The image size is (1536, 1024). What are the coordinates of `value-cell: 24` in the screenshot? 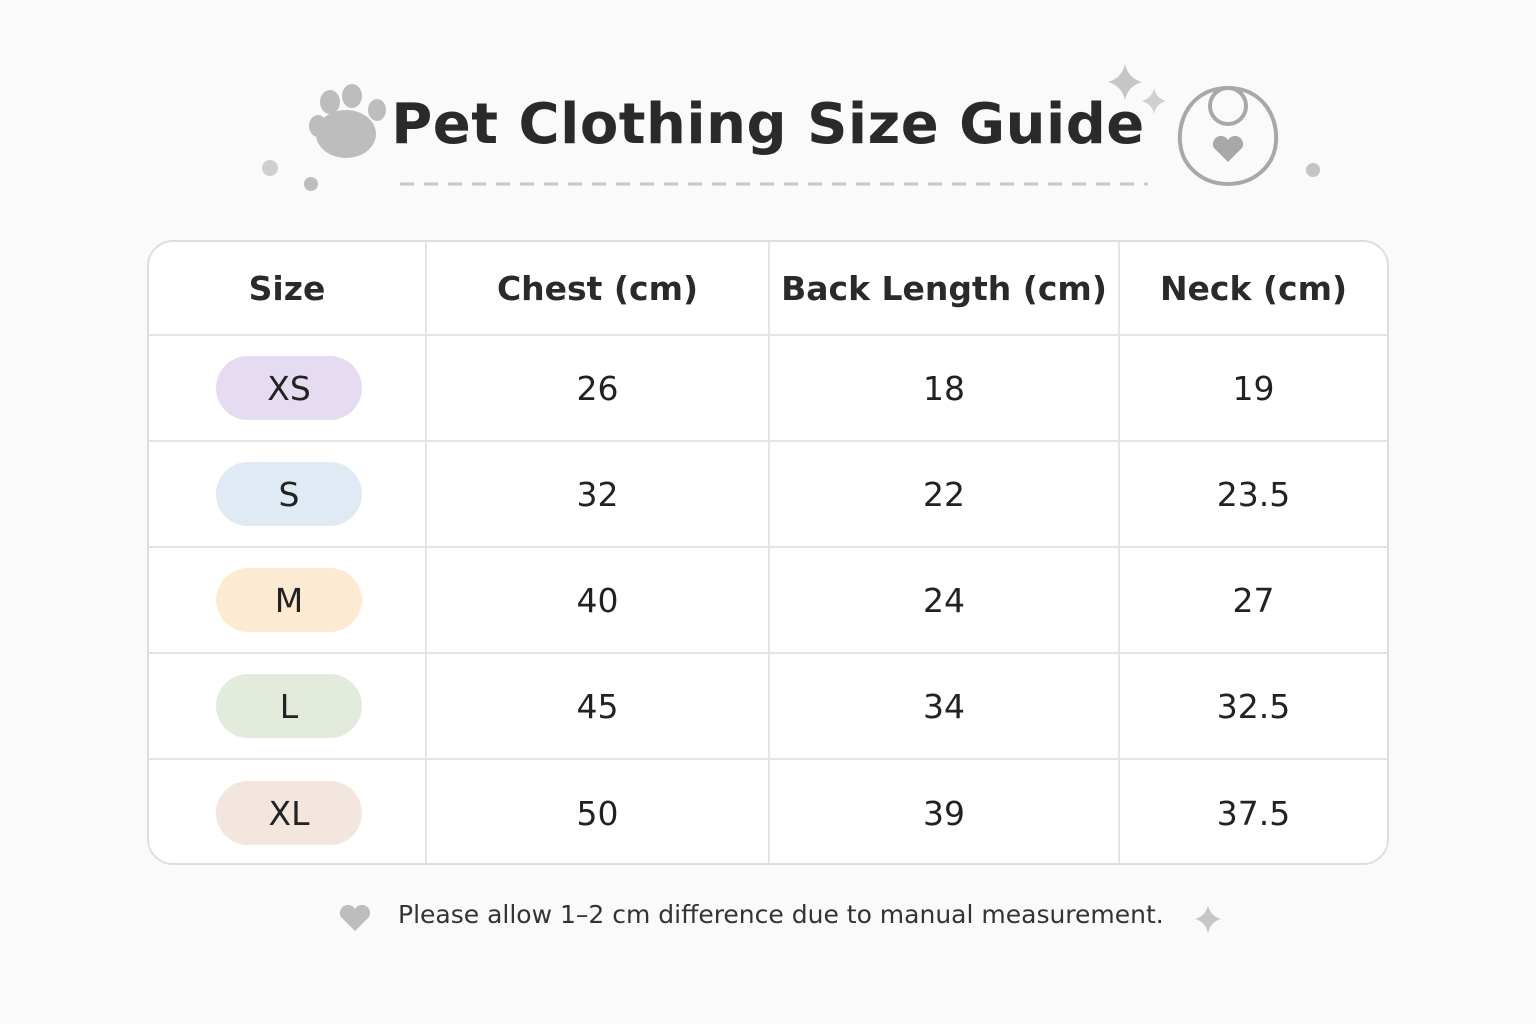 It's located at (945, 601).